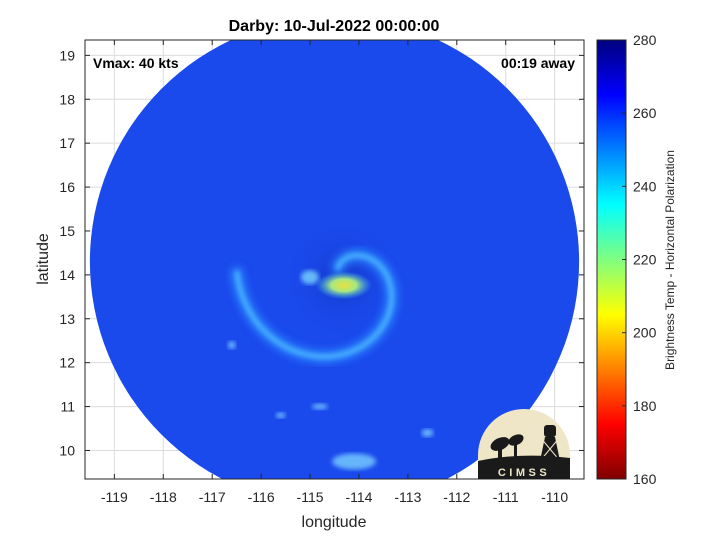  I want to click on outer-convective-cell, so click(309, 277).